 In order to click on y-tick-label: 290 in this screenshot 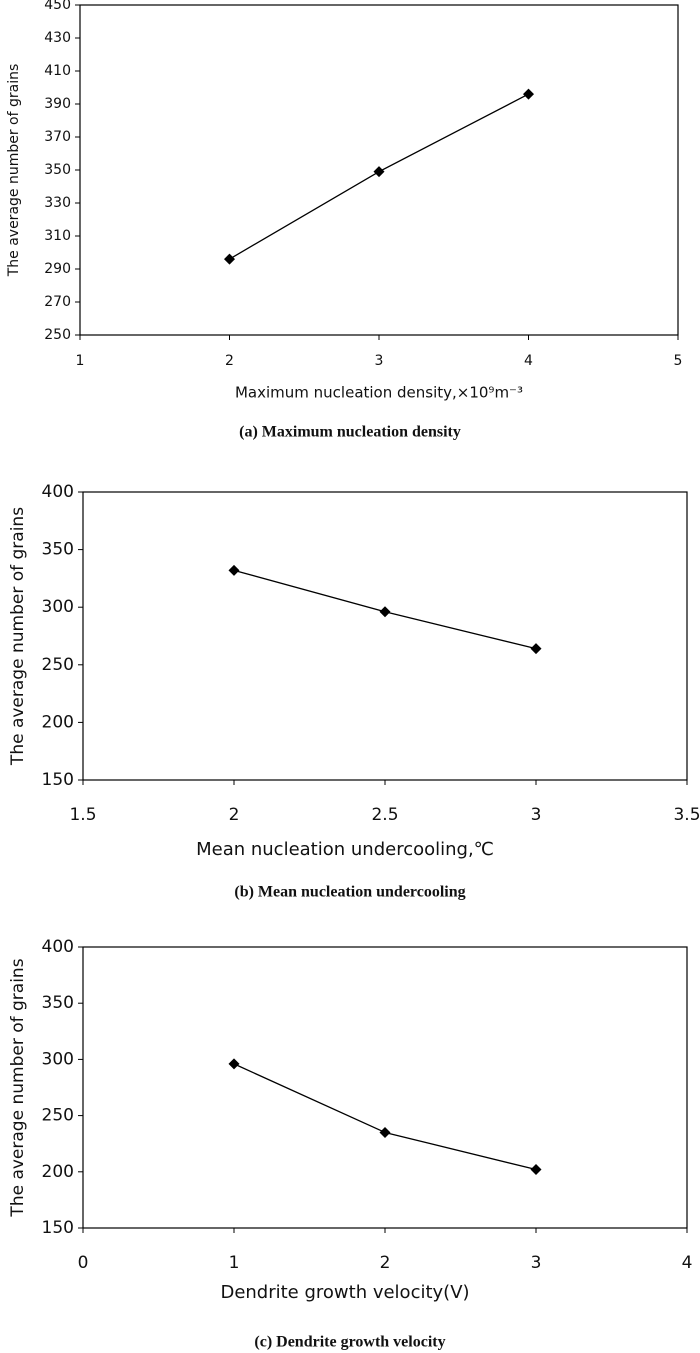, I will do `click(57, 269)`.